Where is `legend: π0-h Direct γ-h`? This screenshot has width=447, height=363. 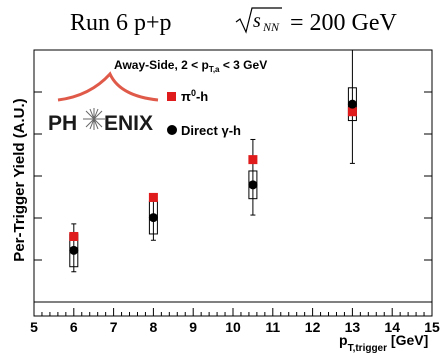
legend: π0-h Direct γ-h is located at coordinates (204, 113).